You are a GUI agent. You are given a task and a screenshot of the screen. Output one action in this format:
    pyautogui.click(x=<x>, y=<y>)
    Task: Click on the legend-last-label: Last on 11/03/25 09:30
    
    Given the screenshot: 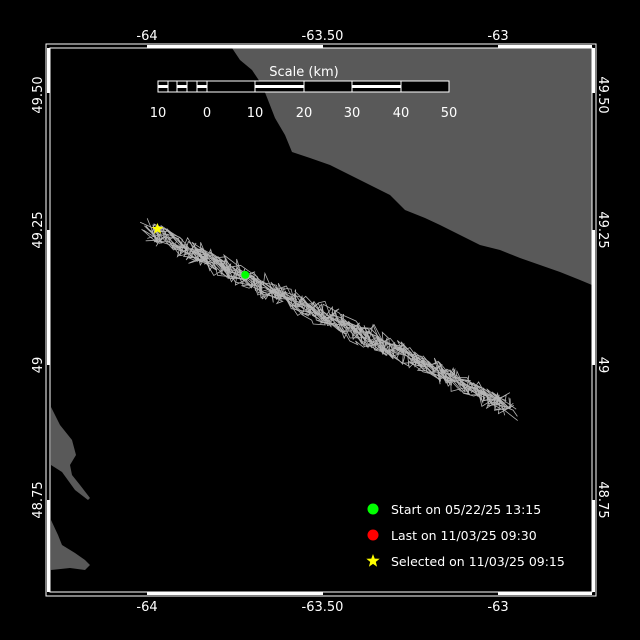 What is the action you would take?
    pyautogui.click(x=464, y=535)
    